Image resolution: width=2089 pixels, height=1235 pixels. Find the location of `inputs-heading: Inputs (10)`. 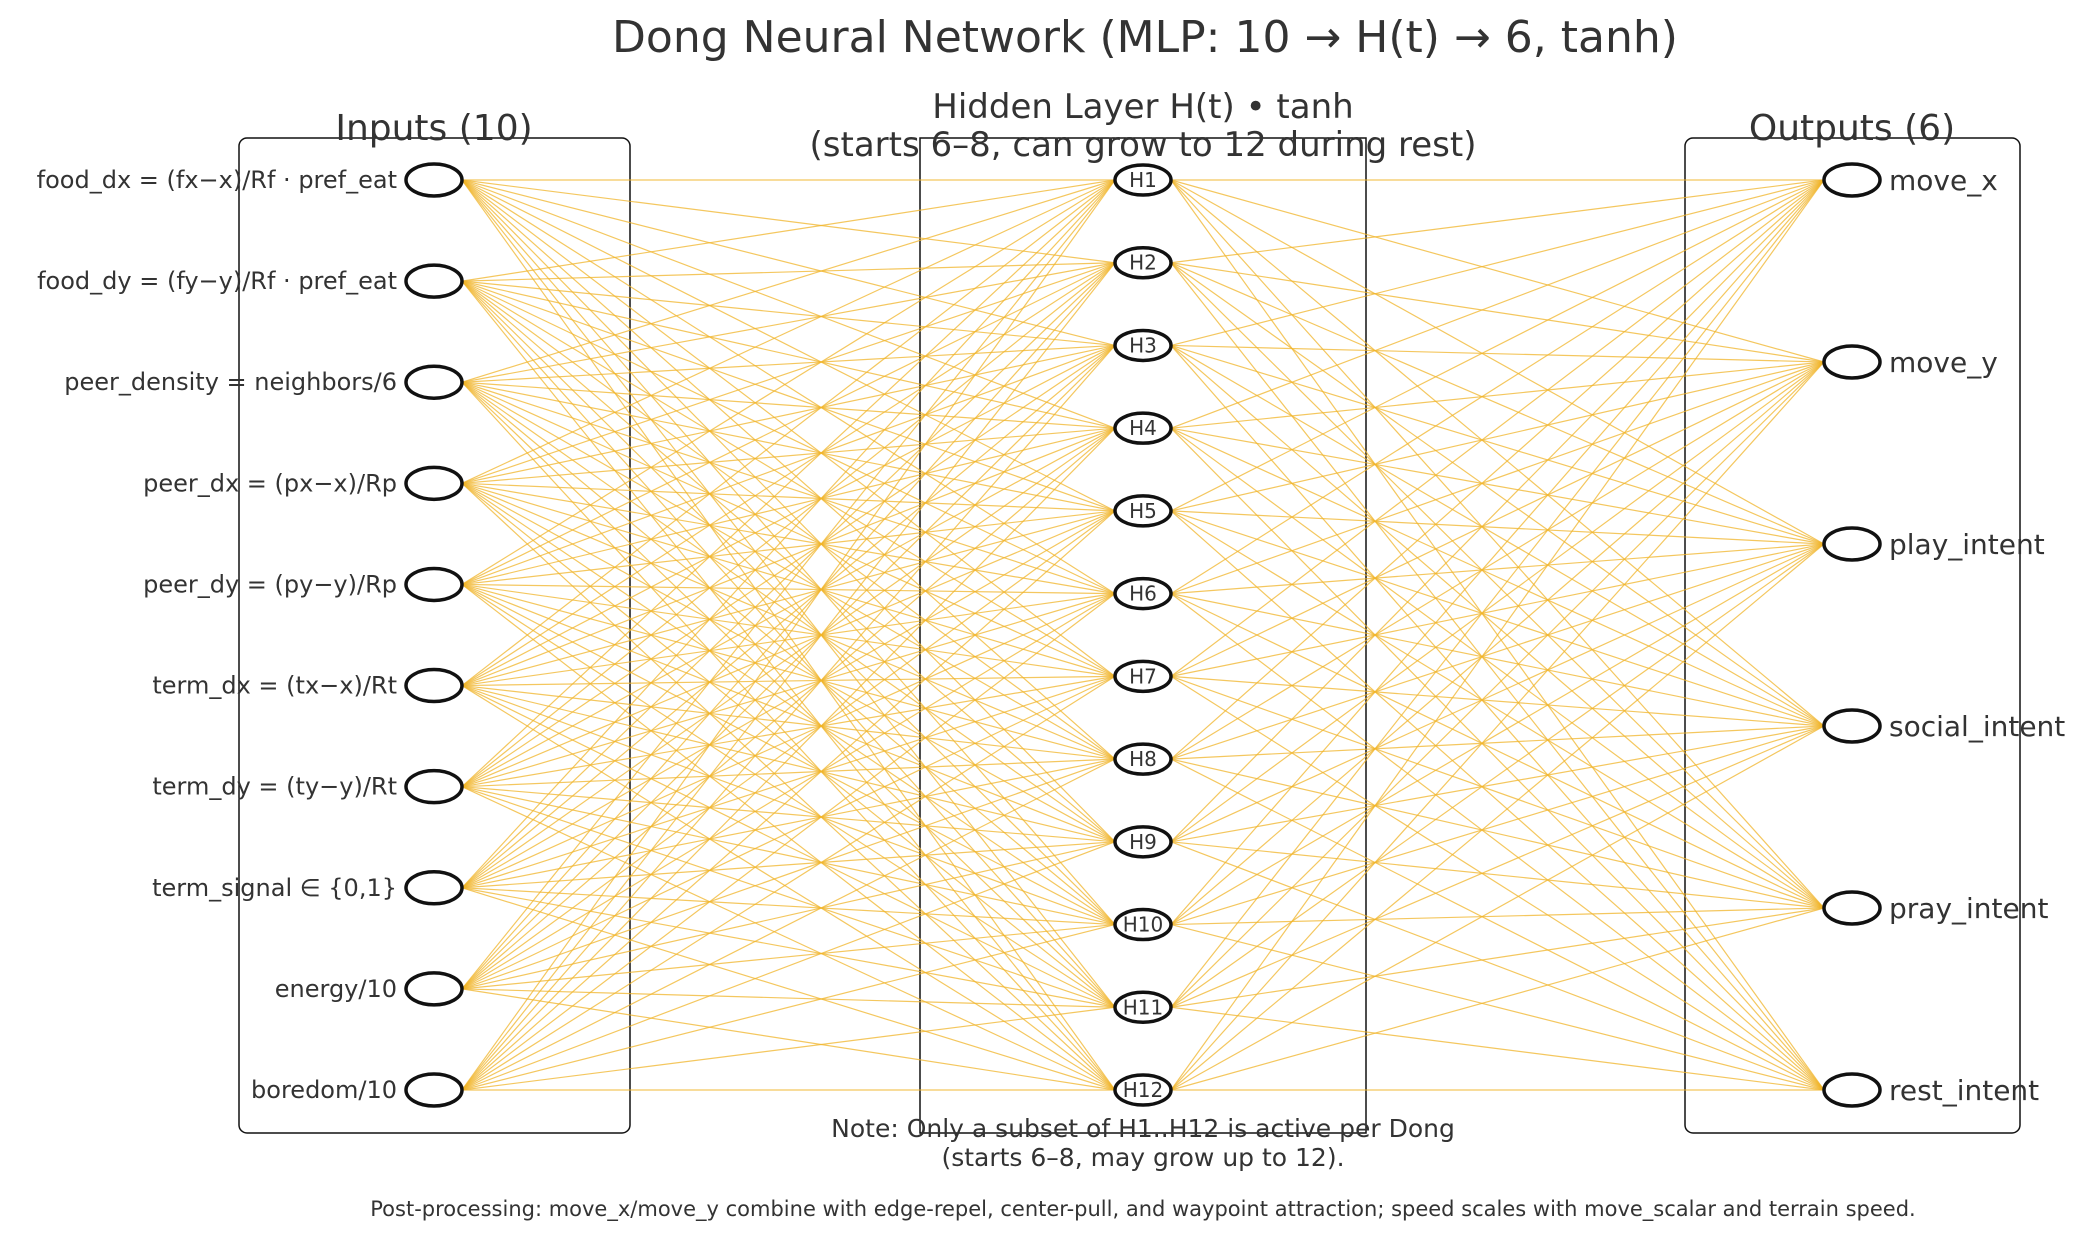

inputs-heading: Inputs (10) is located at coordinates (433, 128).